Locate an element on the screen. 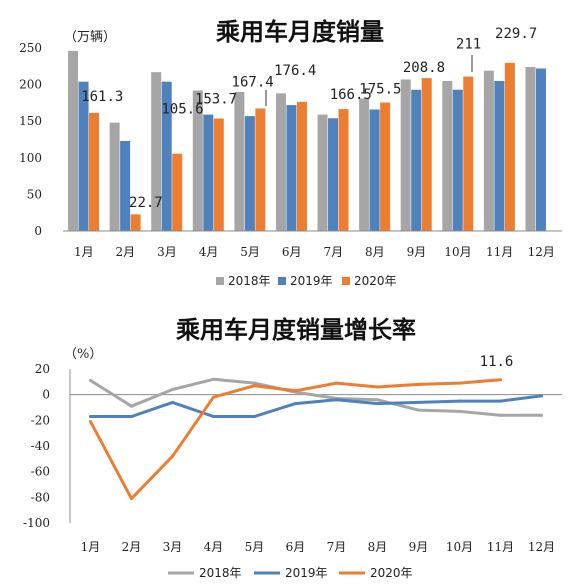 The image size is (585, 584). line-y-tick-3: -40 is located at coordinates (40, 446).